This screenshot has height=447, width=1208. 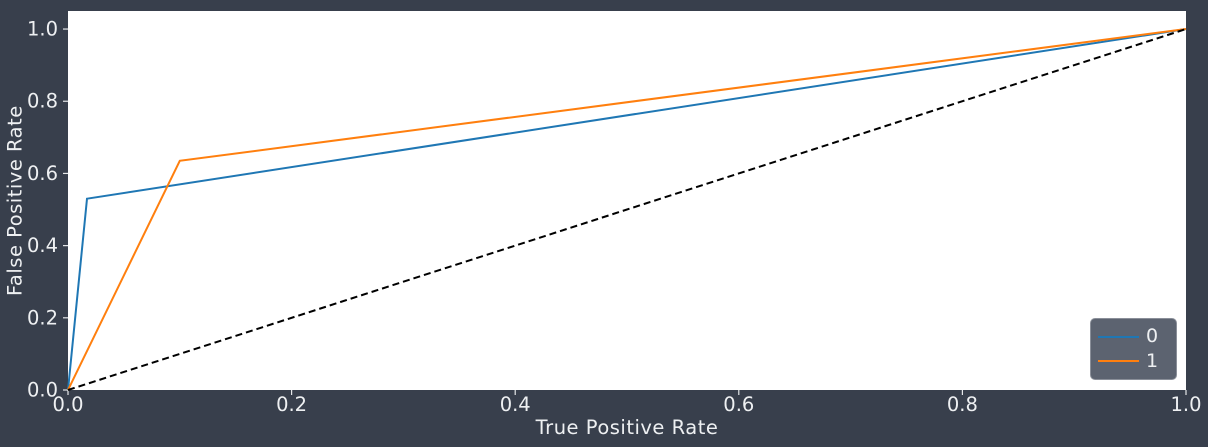 What do you see at coordinates (1152, 336) in the screenshot?
I see `legend-label: 0` at bounding box center [1152, 336].